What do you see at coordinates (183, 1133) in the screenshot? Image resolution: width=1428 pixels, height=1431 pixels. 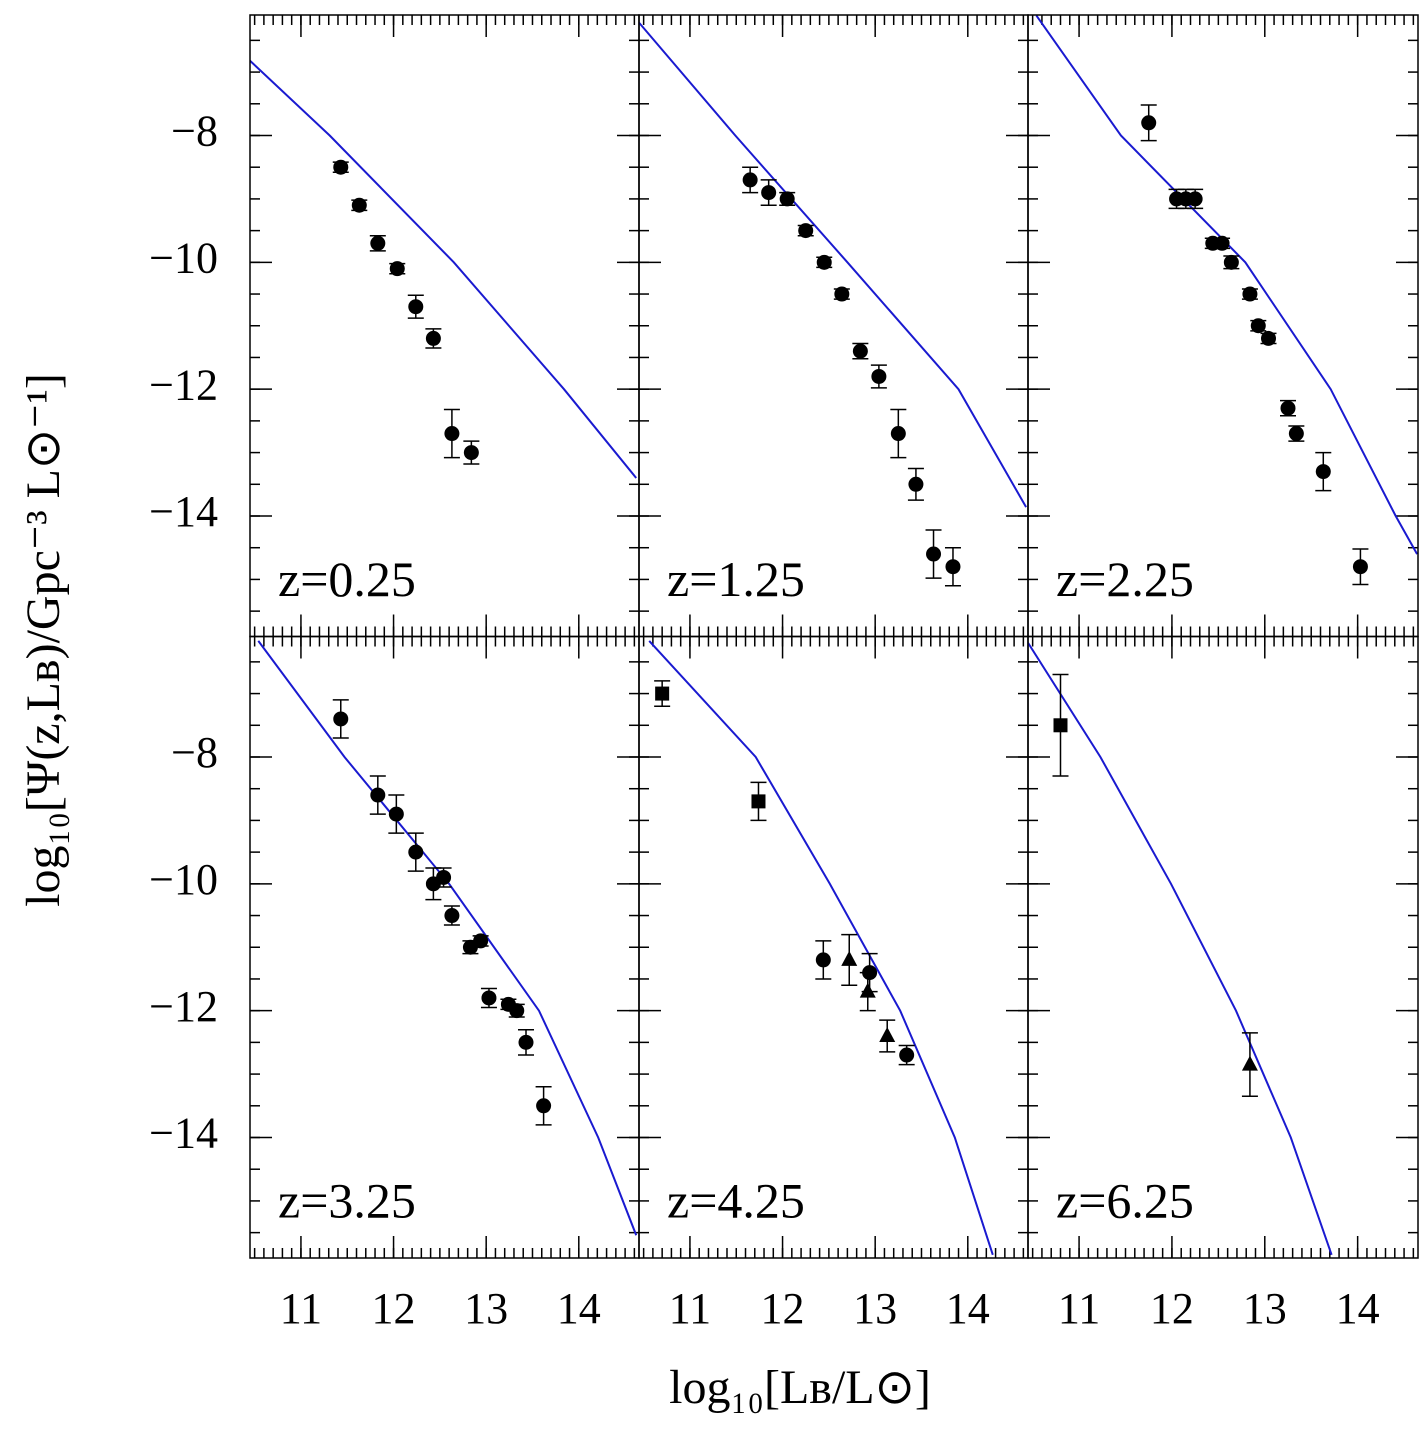 I see `y-tick-label: −14` at bounding box center [183, 1133].